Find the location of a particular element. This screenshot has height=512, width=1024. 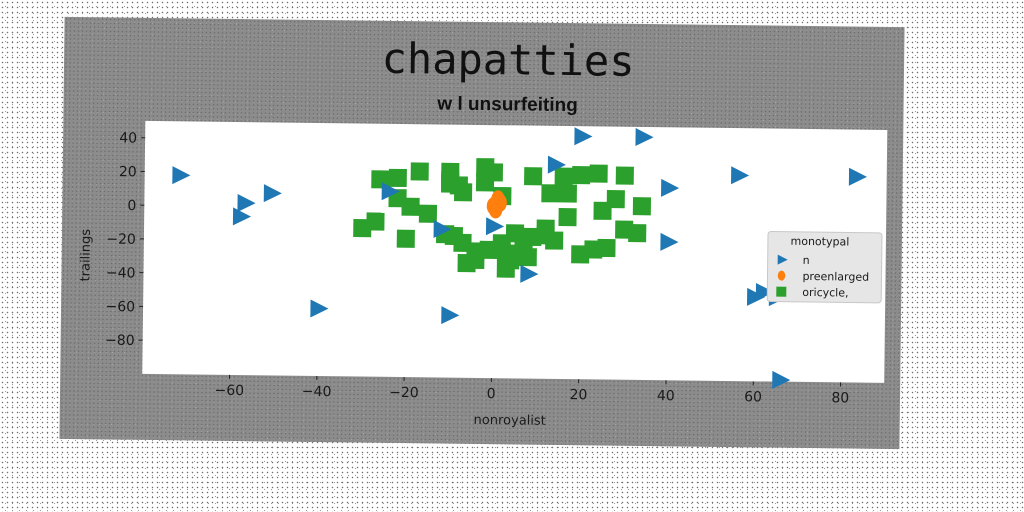

chart-subtitle: w l unsurfeiting is located at coordinates (507, 104).